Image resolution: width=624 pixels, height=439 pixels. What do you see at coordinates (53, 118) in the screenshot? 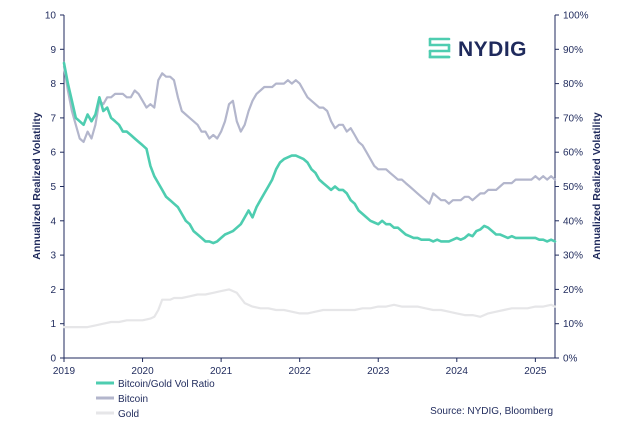
I see `left-y-tick-label: 7` at bounding box center [53, 118].